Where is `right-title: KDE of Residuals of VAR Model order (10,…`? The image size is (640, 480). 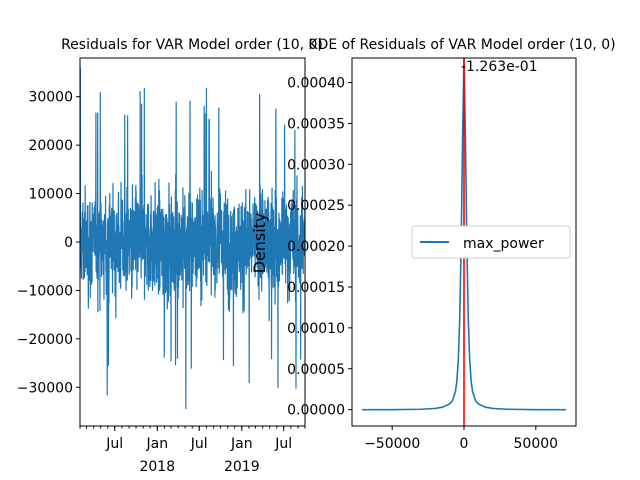
right-title: KDE of Residuals of VAR Model order (10,… is located at coordinates (461, 45).